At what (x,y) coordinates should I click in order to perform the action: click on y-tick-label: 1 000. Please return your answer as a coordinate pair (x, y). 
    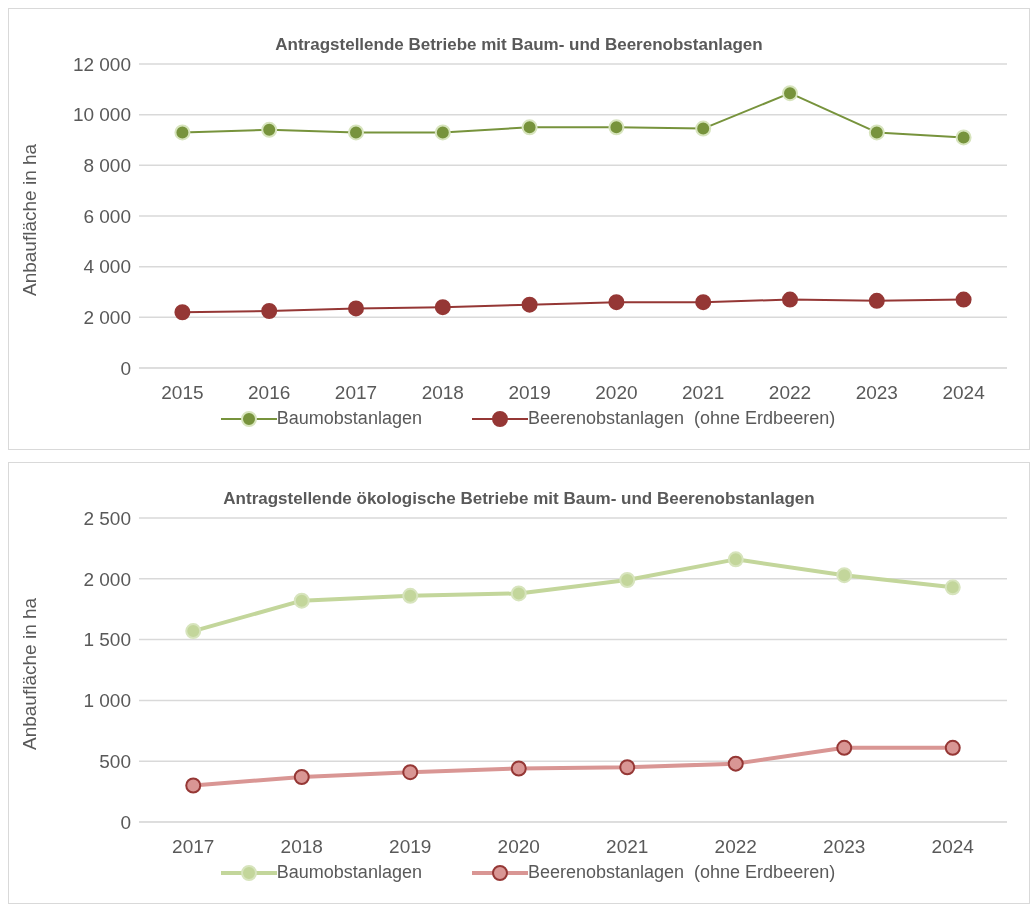
    Looking at the image, I should click on (107, 701).